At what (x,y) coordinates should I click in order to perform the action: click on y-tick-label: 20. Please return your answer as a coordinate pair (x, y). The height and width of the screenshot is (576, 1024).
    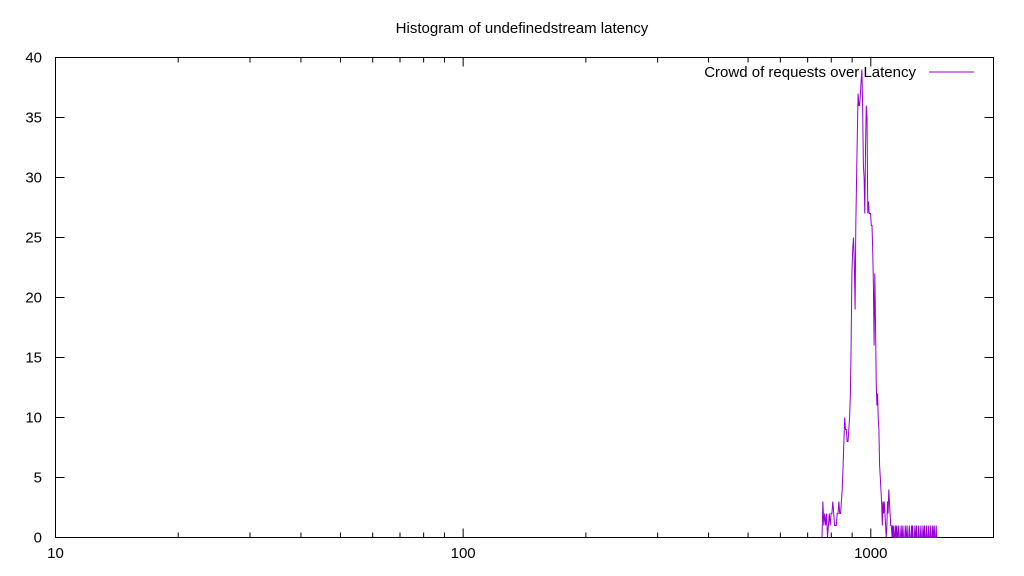
    Looking at the image, I should click on (33, 298).